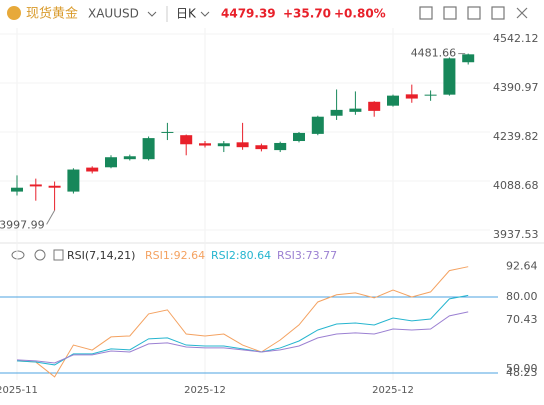  Describe the element at coordinates (516, 136) in the screenshot. I see `y-tick-label: 4239.82` at that location.